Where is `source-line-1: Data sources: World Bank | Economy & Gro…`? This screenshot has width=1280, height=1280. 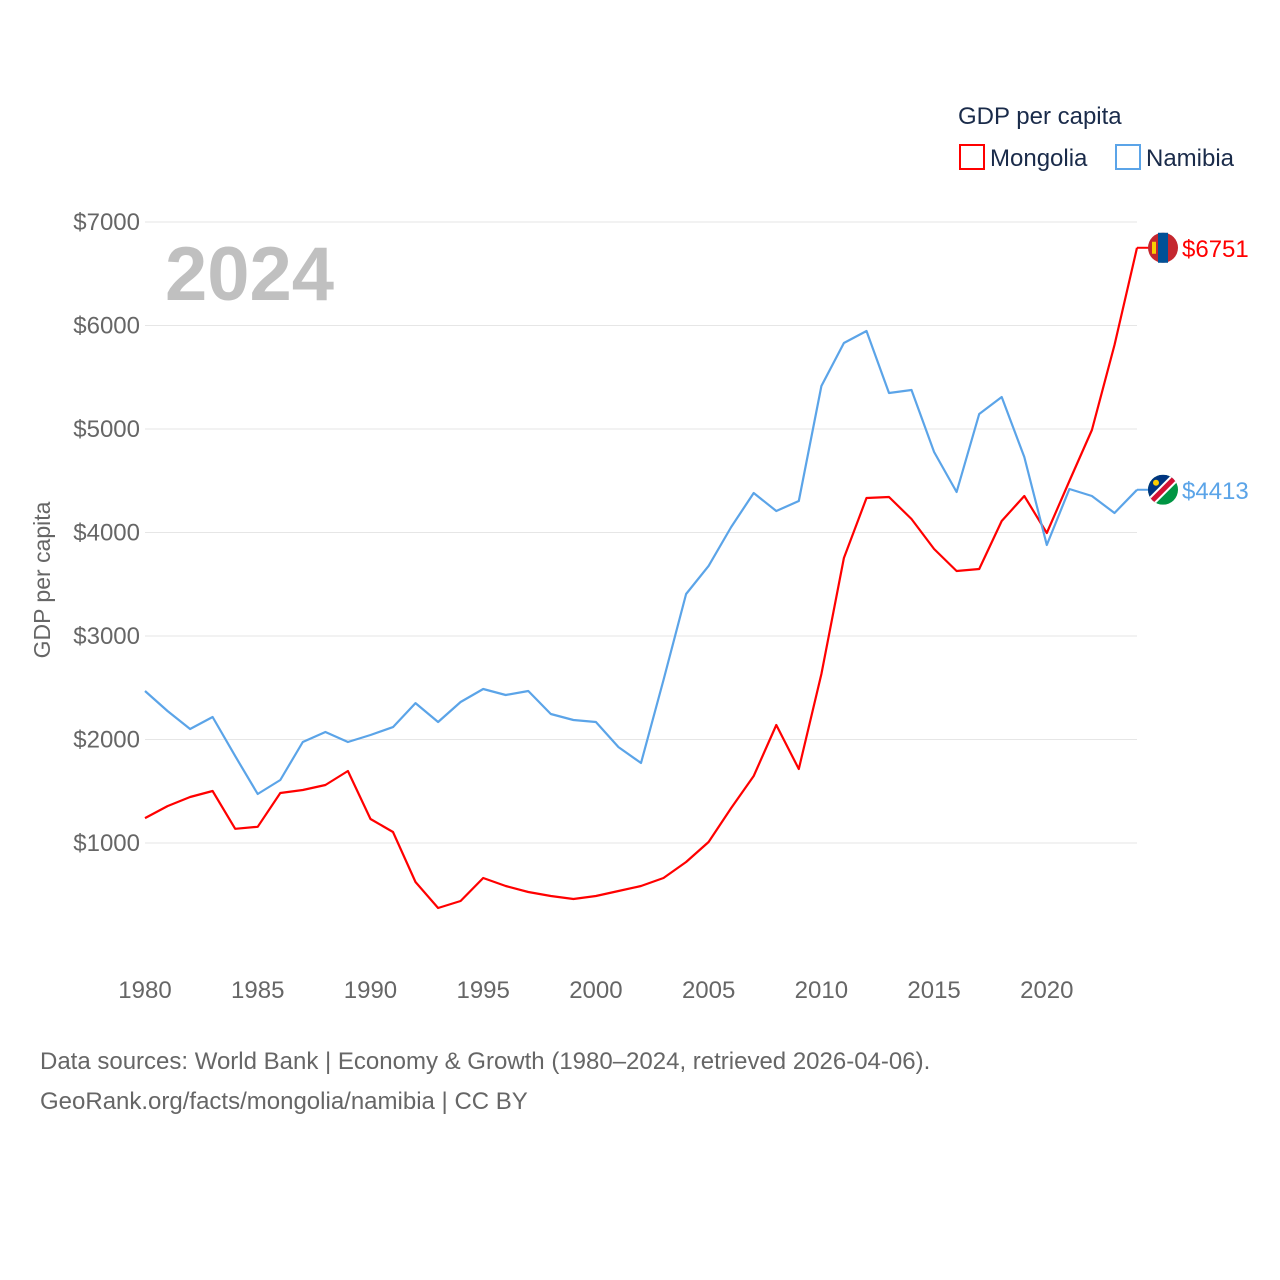 source-line-1: Data sources: World Bank | Economy & Gro… is located at coordinates (485, 1061).